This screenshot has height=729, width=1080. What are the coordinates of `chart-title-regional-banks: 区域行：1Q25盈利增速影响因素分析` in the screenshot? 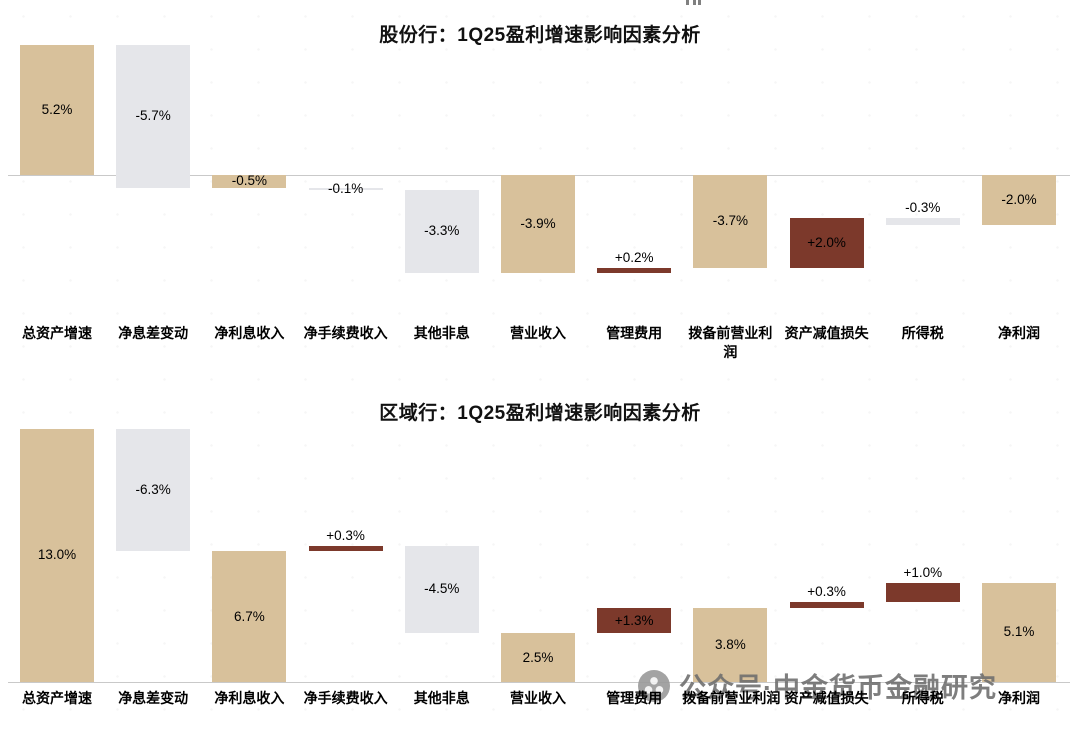 It's located at (540, 413).